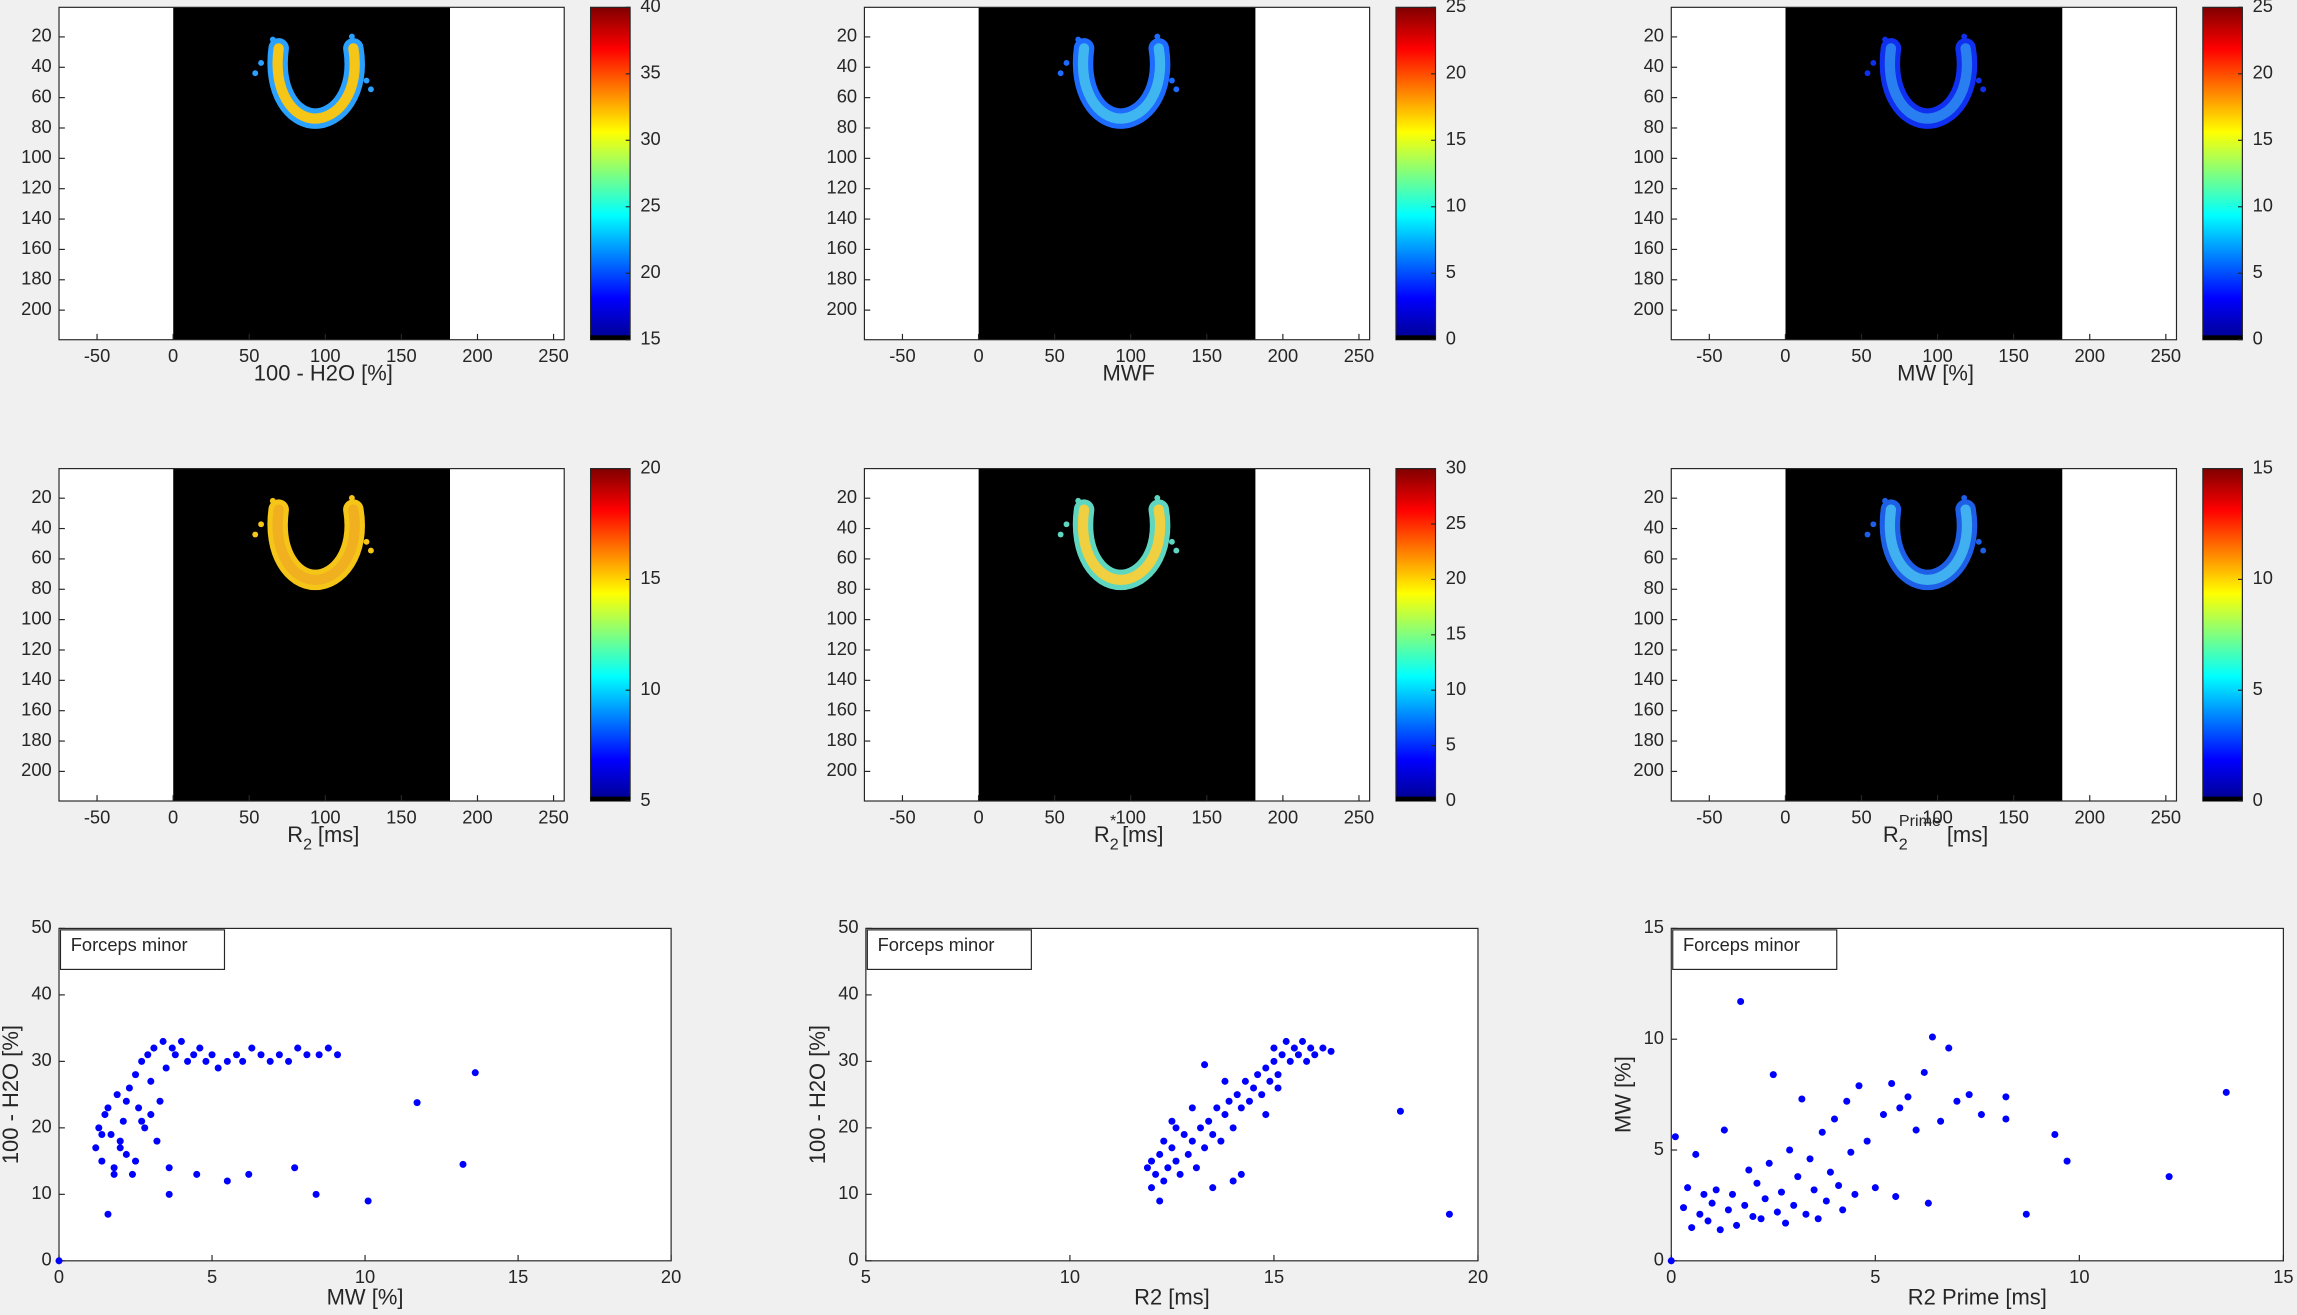 Image resolution: width=2297 pixels, height=1315 pixels. What do you see at coordinates (36, 739) in the screenshot?
I see `y-tick-label: 180` at bounding box center [36, 739].